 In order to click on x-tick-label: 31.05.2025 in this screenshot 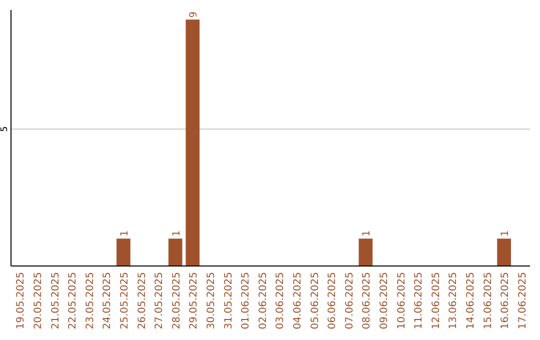, I will do `click(228, 301)`.